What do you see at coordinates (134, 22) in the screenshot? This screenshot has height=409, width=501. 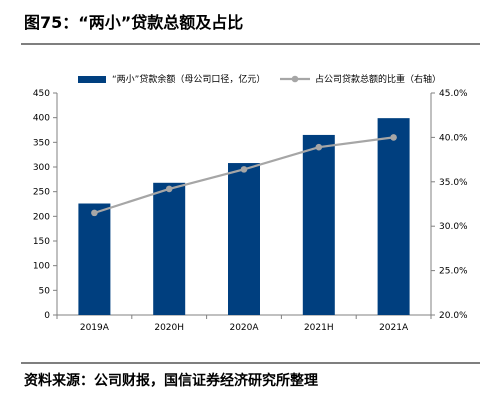 I see `figure-title: 图75：“两小”贷款总额及占比` at bounding box center [134, 22].